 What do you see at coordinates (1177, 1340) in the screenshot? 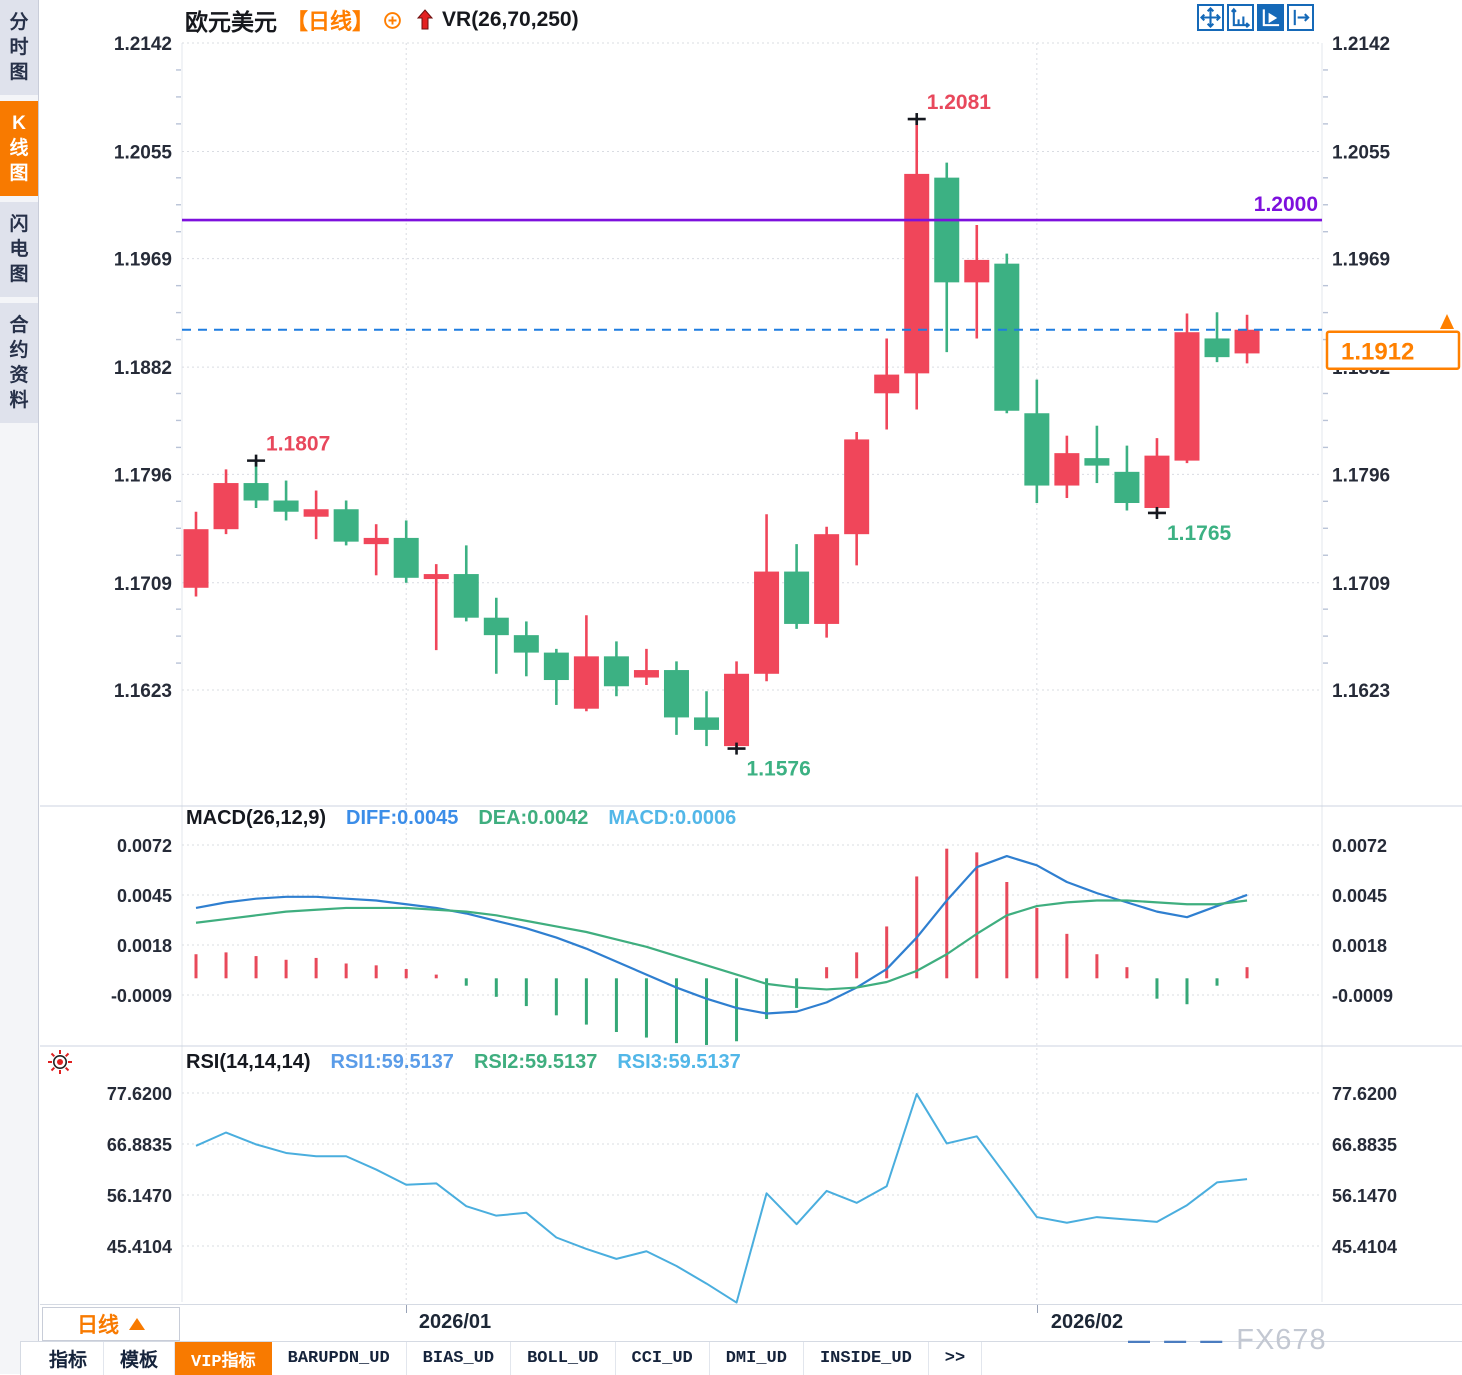
I see `watermark-dashes: — — —` at bounding box center [1177, 1340].